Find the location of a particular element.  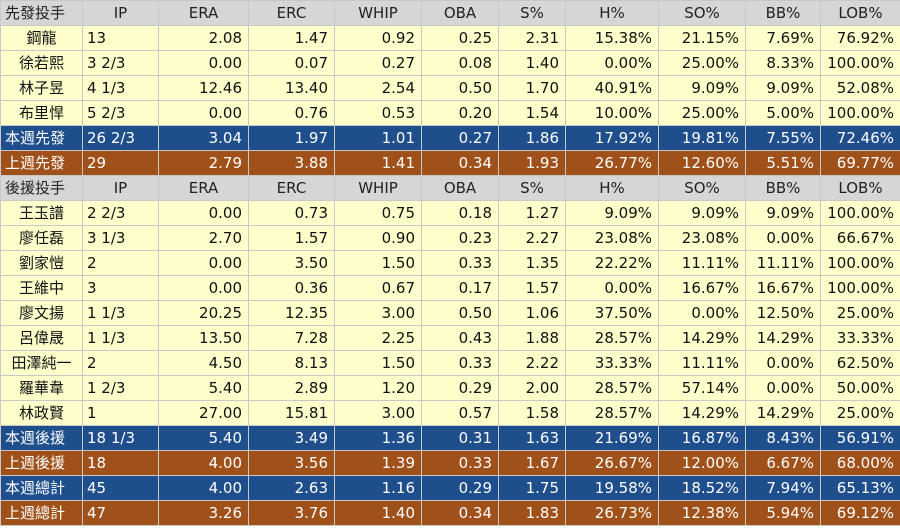

cell-era: 13.50 is located at coordinates (203, 338).